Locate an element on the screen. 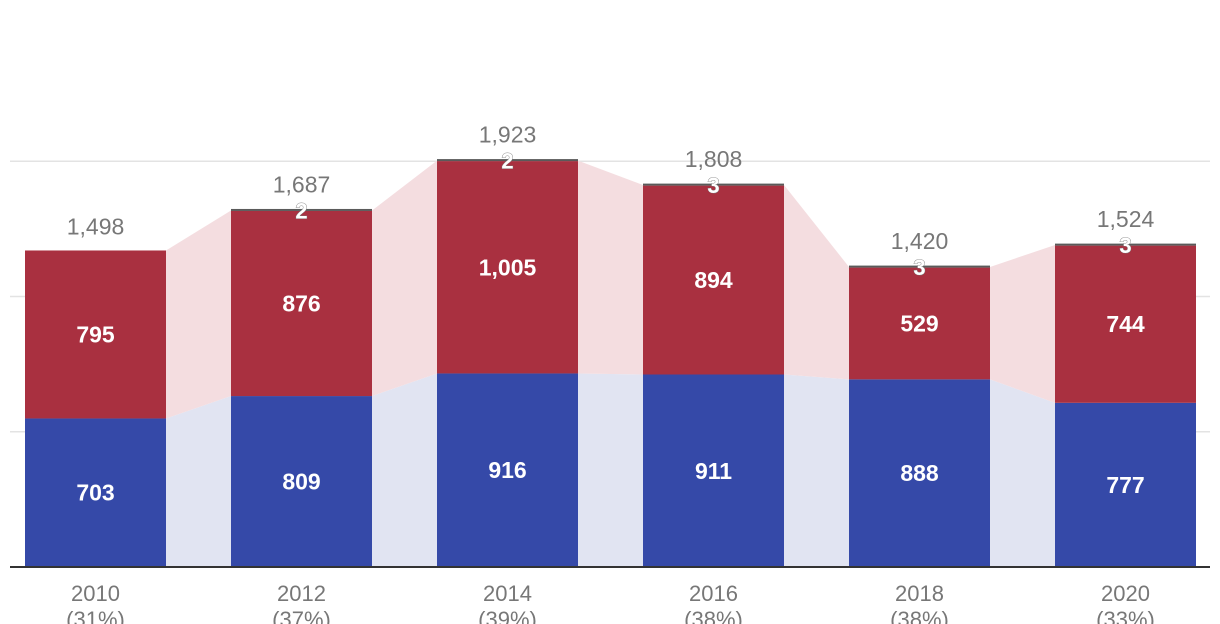 The image size is (1220, 624). series-2-value-label: 894 is located at coordinates (713, 280).